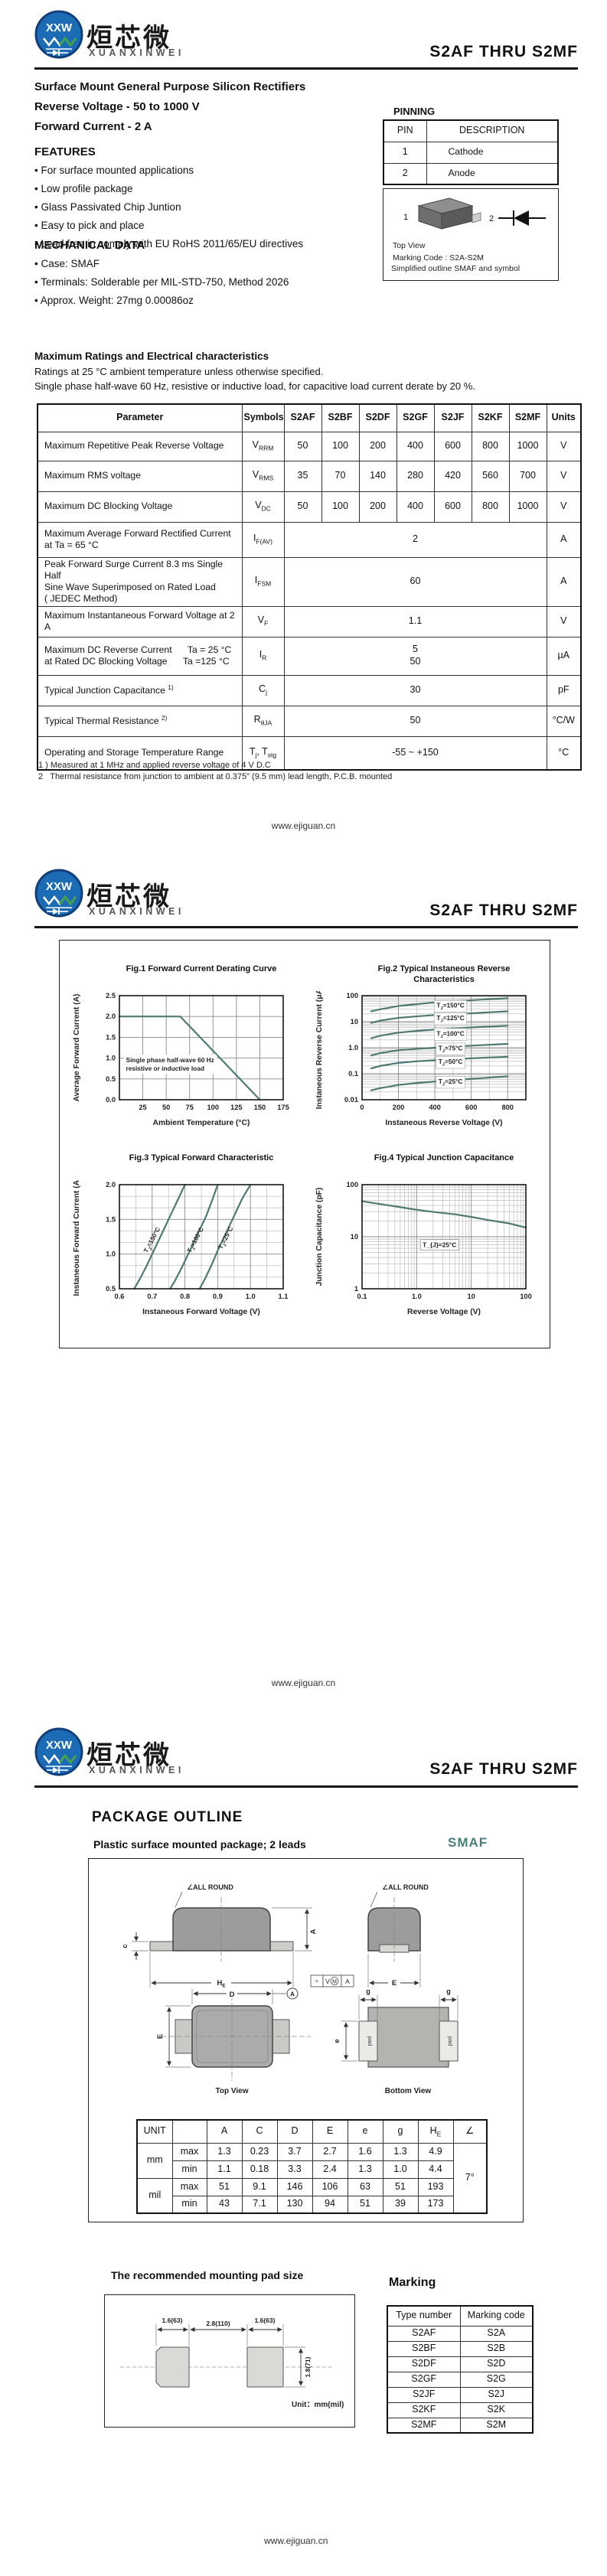  What do you see at coordinates (263, 690) in the screenshot?
I see `symbol-cell: Cj` at bounding box center [263, 690].